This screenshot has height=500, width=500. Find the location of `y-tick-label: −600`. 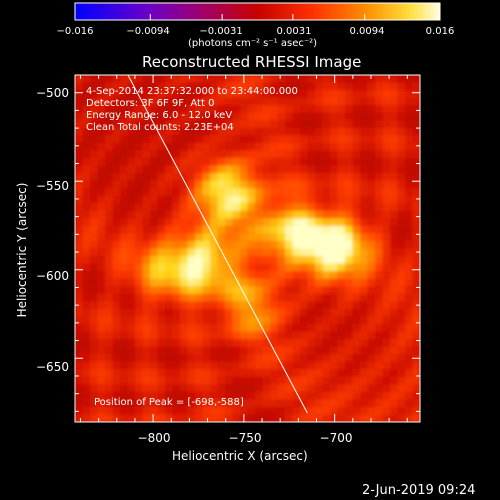

y-tick-label: −600 is located at coordinates (52, 276).